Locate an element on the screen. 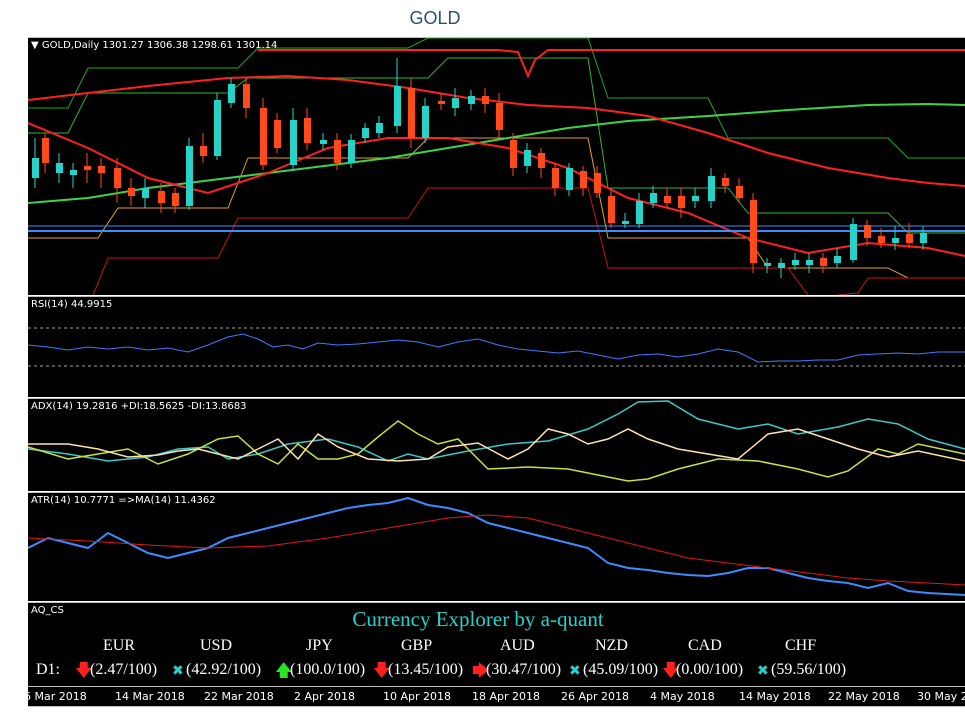 The image size is (965, 721). time-axis-label: 6 Mar 2018 is located at coordinates (55, 696).